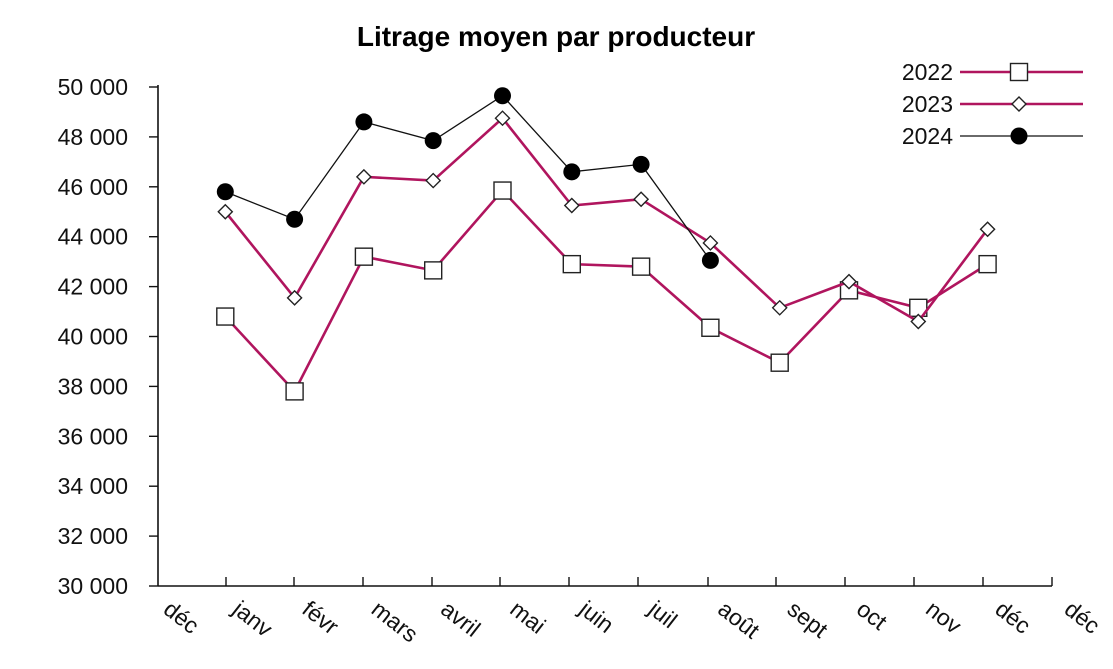  Describe the element at coordinates (872, 615) in the screenshot. I see `x-tick-label: oct` at that location.